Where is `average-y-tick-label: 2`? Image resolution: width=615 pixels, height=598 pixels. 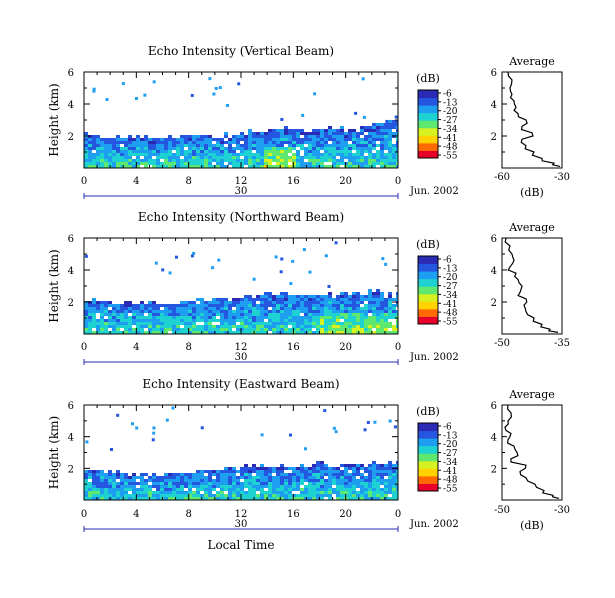
average-y-tick-label: 2 is located at coordinates (494, 303).